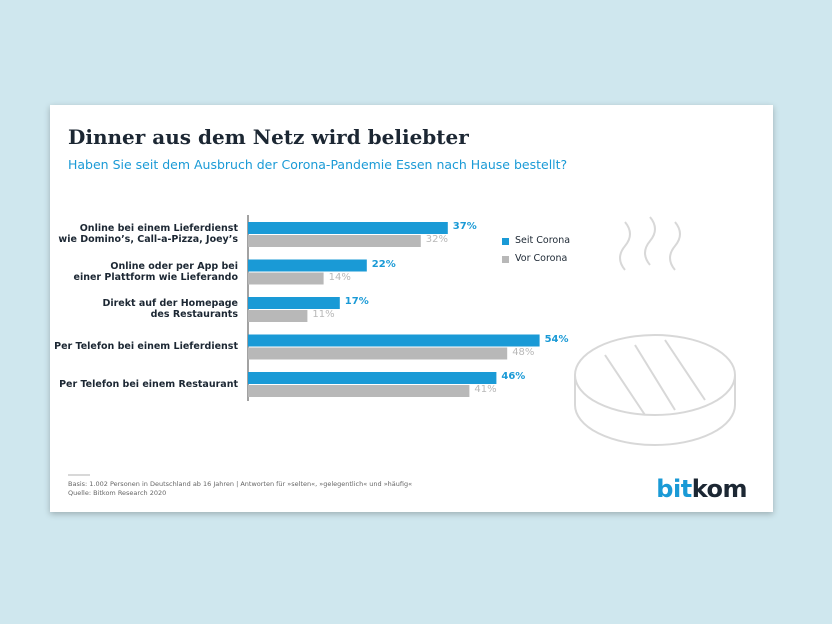  What do you see at coordinates (339, 277) in the screenshot?
I see `value-label: 14%` at bounding box center [339, 277].